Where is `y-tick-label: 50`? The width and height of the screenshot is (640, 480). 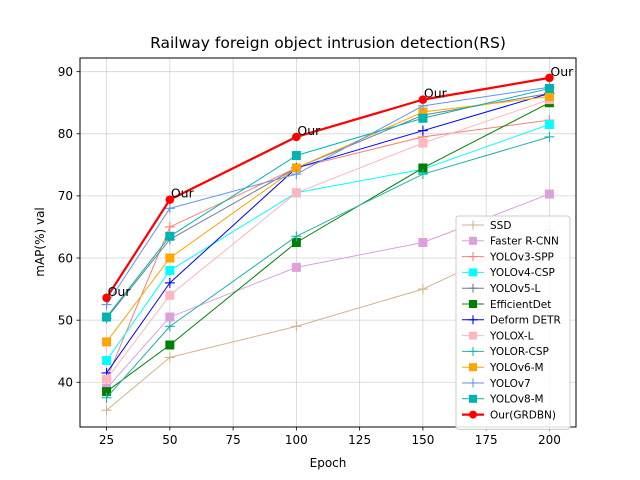 y-tick-label: 50 is located at coordinates (65, 320).